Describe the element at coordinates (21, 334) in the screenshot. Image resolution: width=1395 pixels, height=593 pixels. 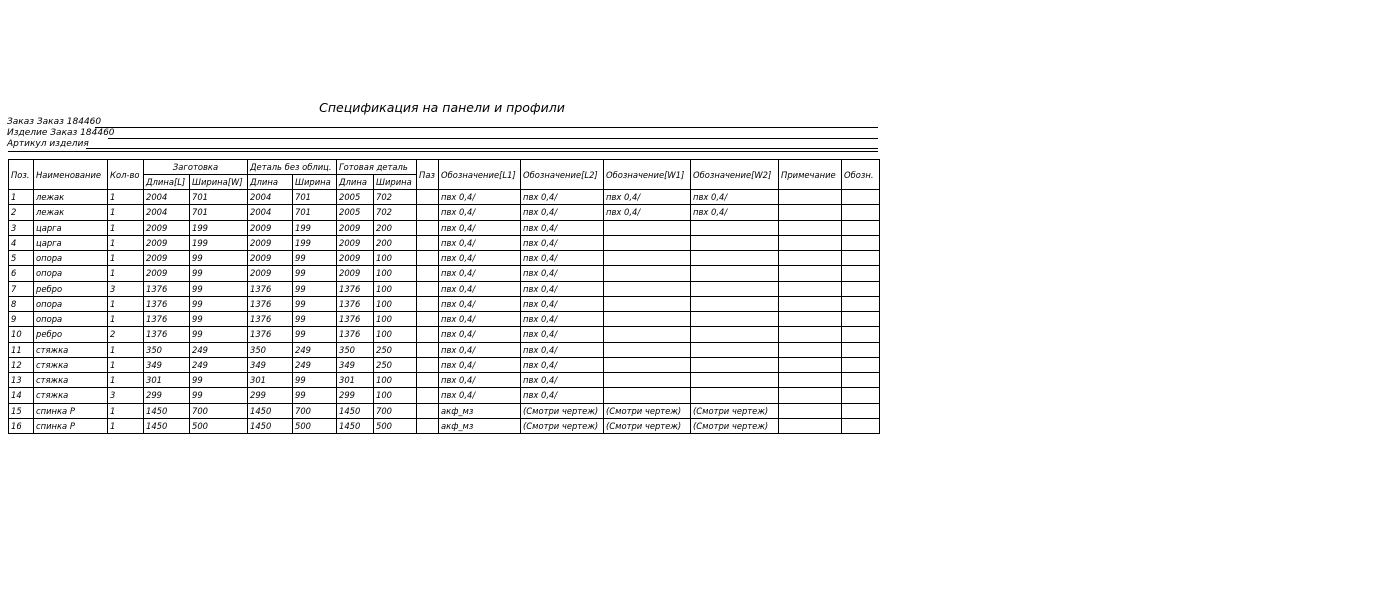
I see `cell-pos: 10` at that location.